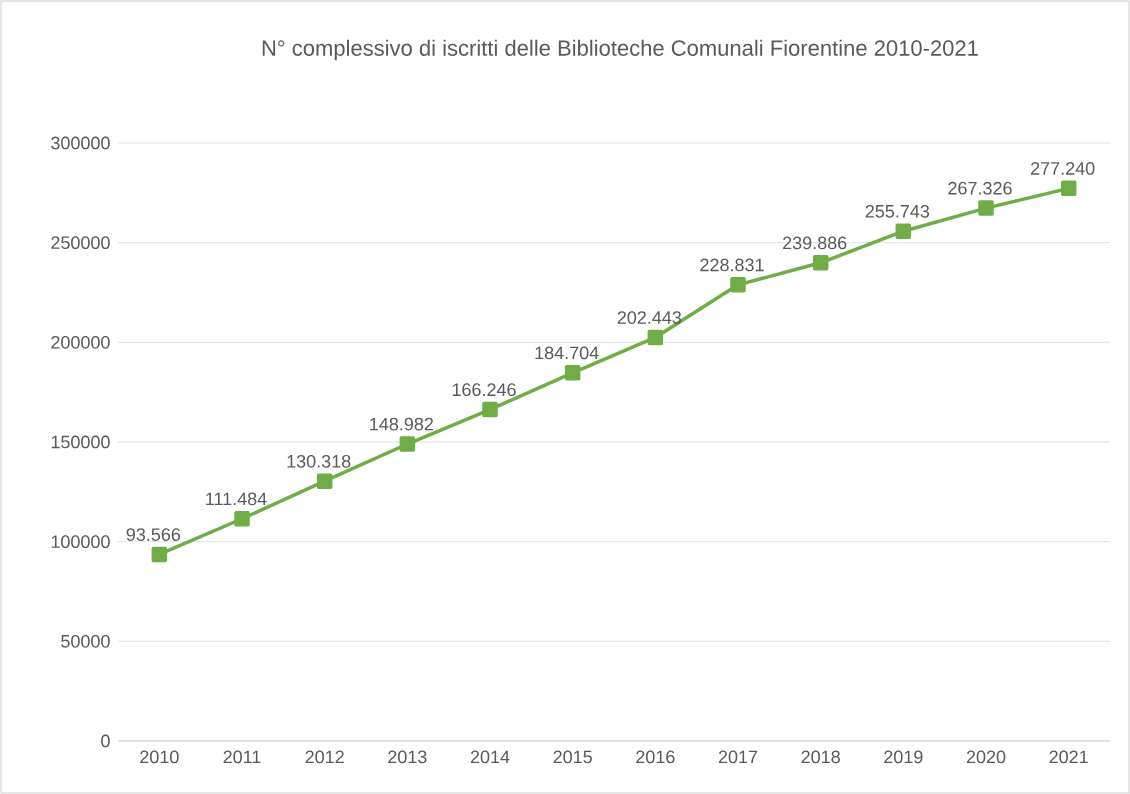 This screenshot has width=1130, height=794. Describe the element at coordinates (620, 50) in the screenshot. I see `chart-title: N° complessivo di iscritti delle Biblioteche Comunali Fiorentine 2010-2021` at that location.